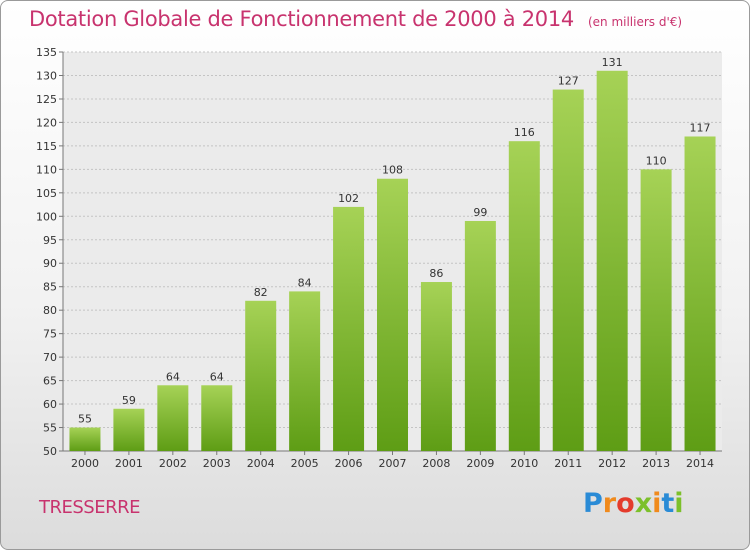  I want to click on bar-2013, so click(656, 310).